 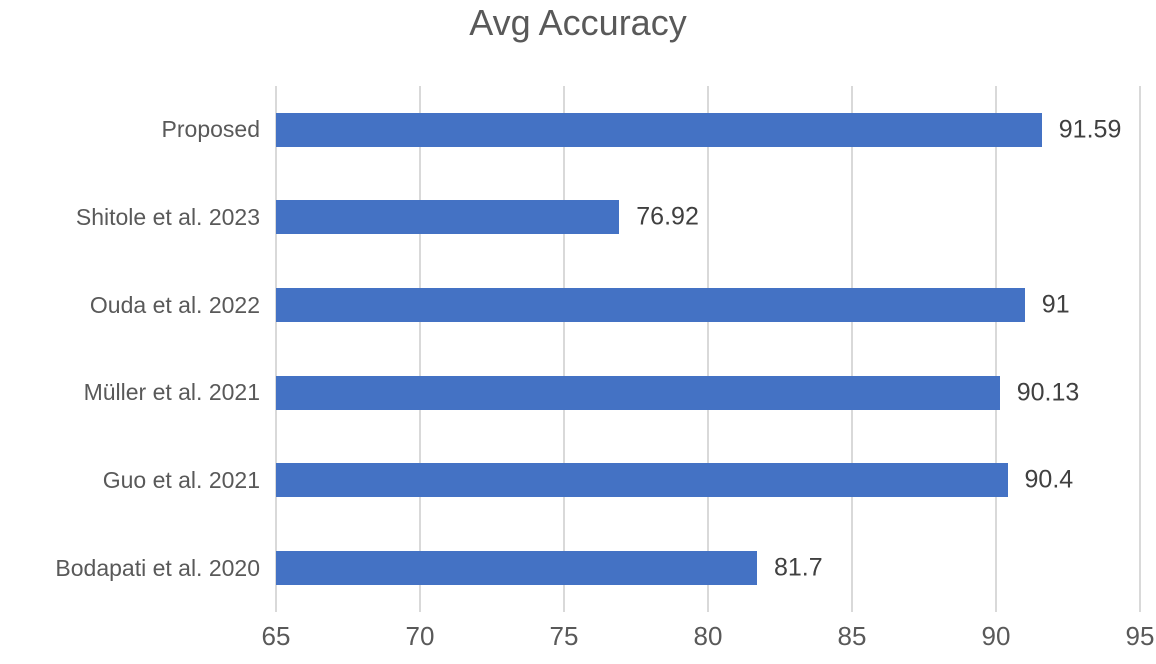 What do you see at coordinates (171, 392) in the screenshot?
I see `category-label: Müller et al. 2021` at bounding box center [171, 392].